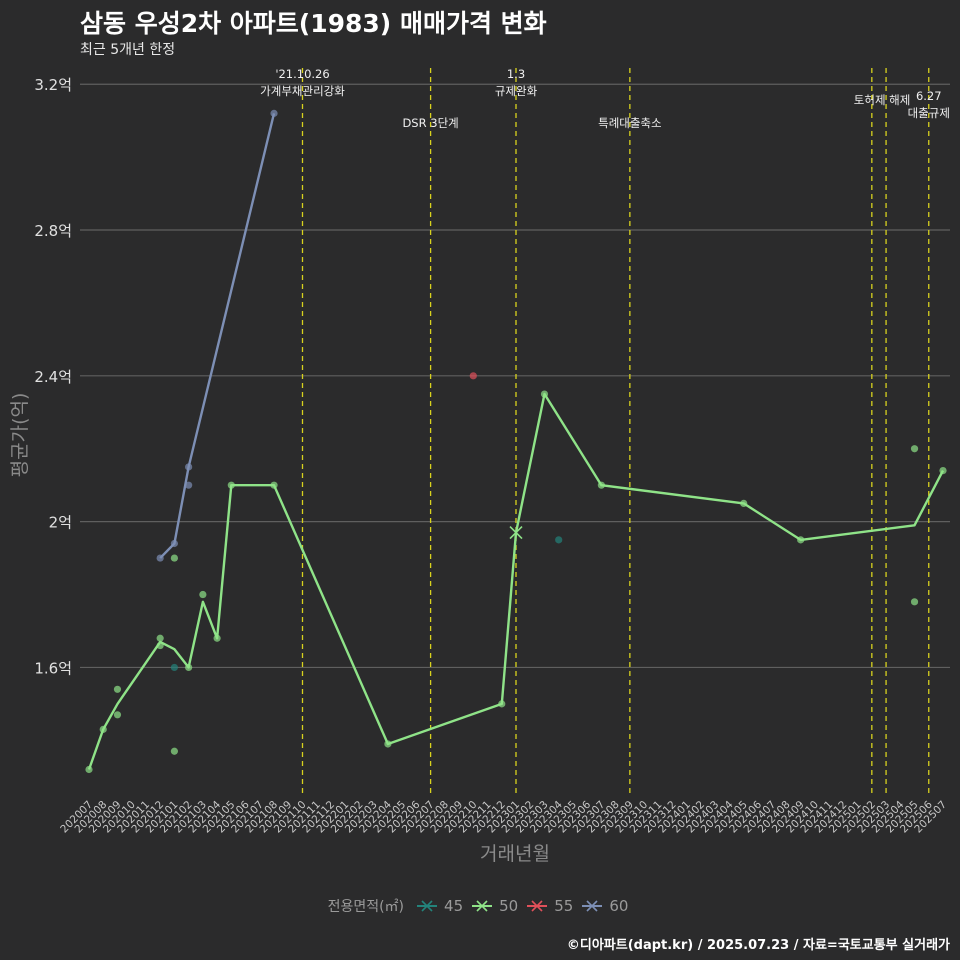  I want to click on legend-key-45-icon, so click(427, 906).